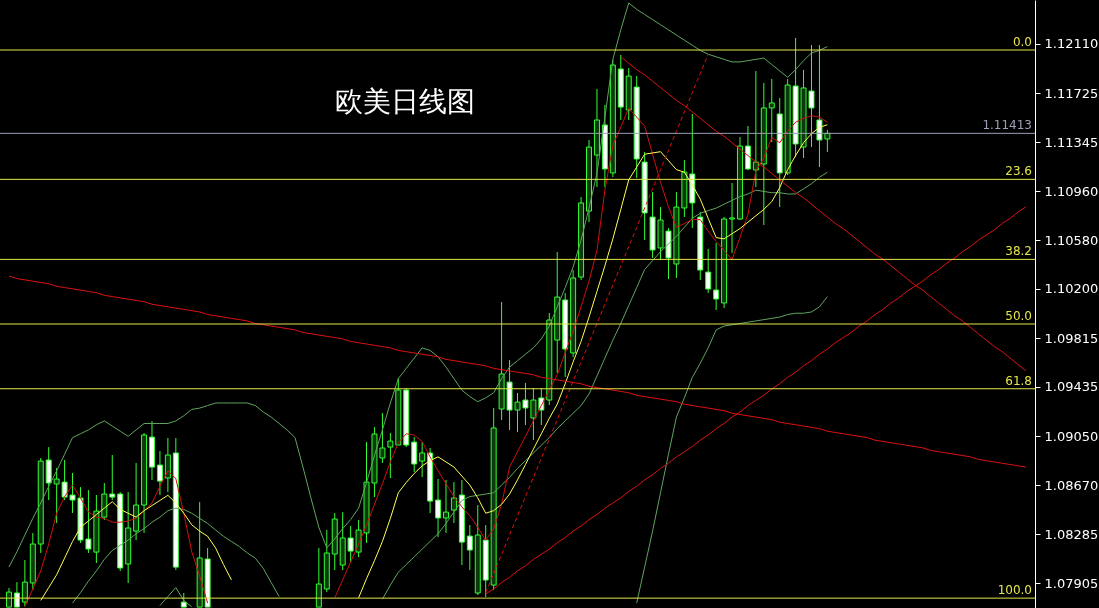  What do you see at coordinates (1071, 485) in the screenshot?
I see `y-tick-label: 1.08670` at bounding box center [1071, 485].